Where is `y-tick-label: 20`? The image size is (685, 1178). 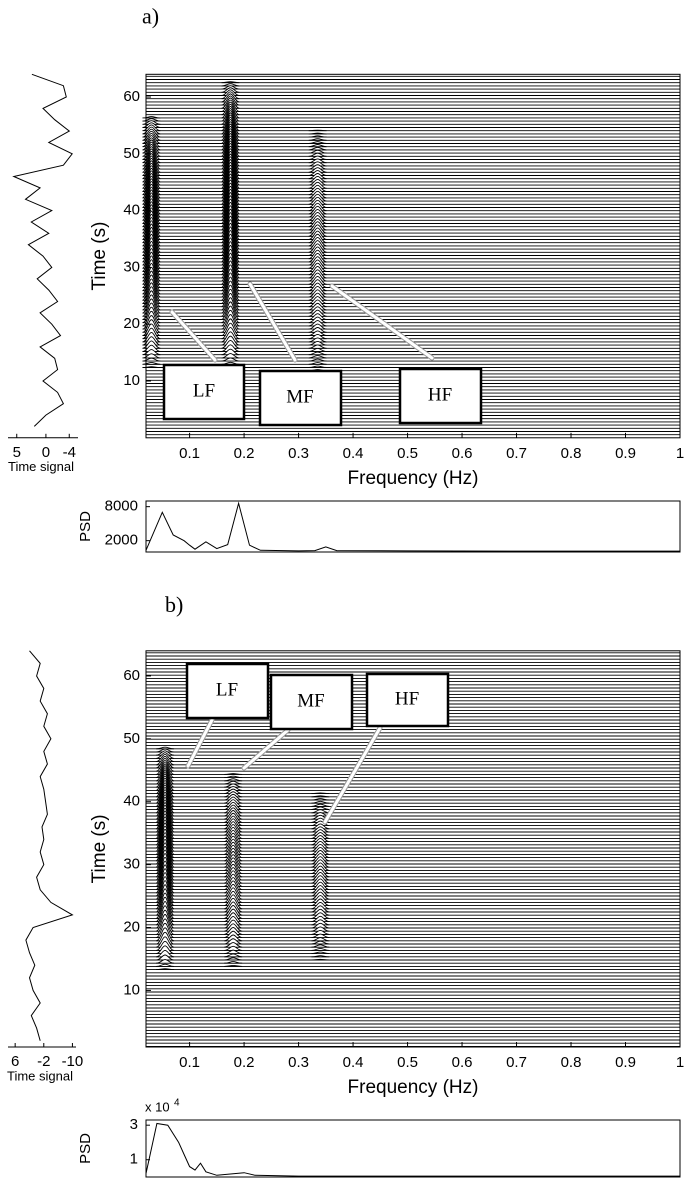
y-tick-label: 20 is located at coordinates (131, 926).